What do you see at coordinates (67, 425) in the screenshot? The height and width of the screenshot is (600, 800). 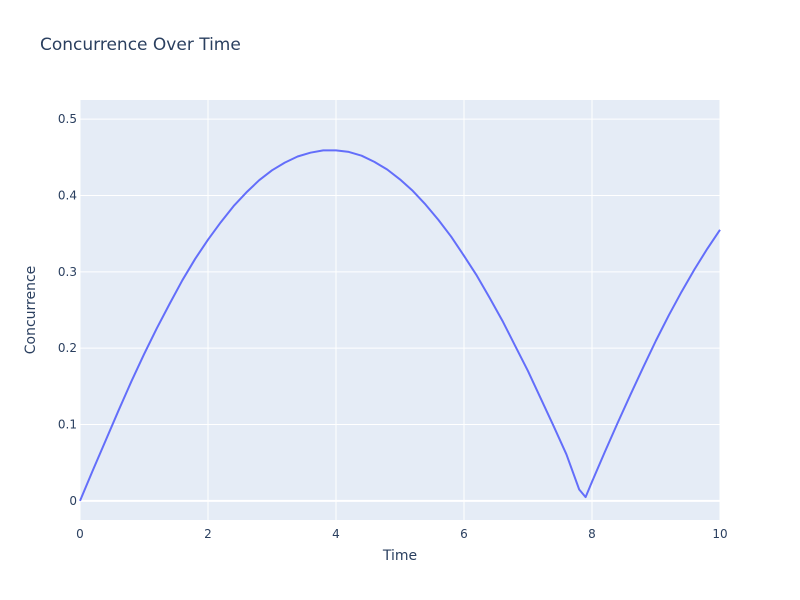 I see `y-tick-label: 0.1` at bounding box center [67, 425].